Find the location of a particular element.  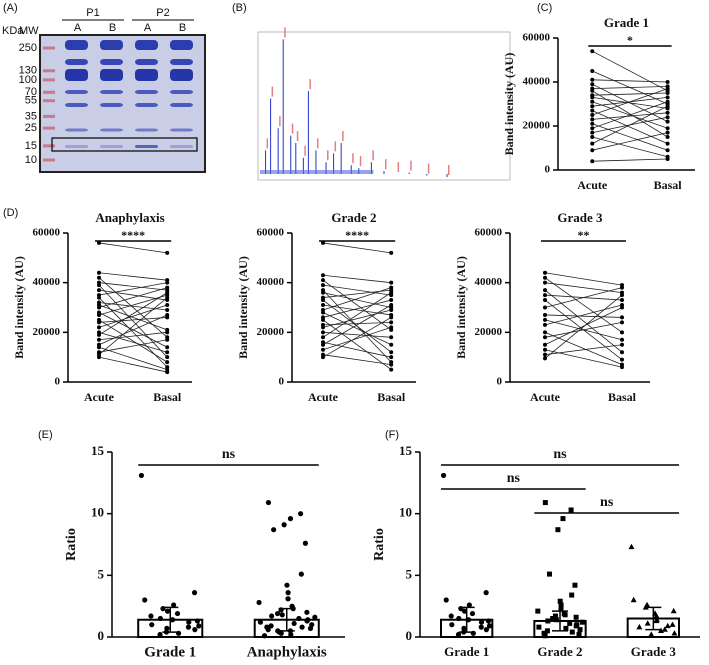

panel-label: (D) is located at coordinates (10, 213).